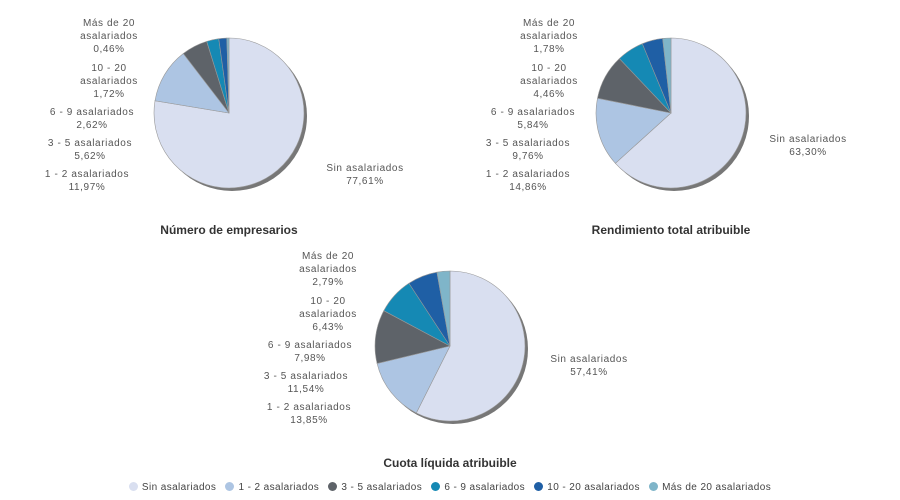  Describe the element at coordinates (306, 383) in the screenshot. I see `data-label: 3 - 5 asalariados 11,54%` at that location.